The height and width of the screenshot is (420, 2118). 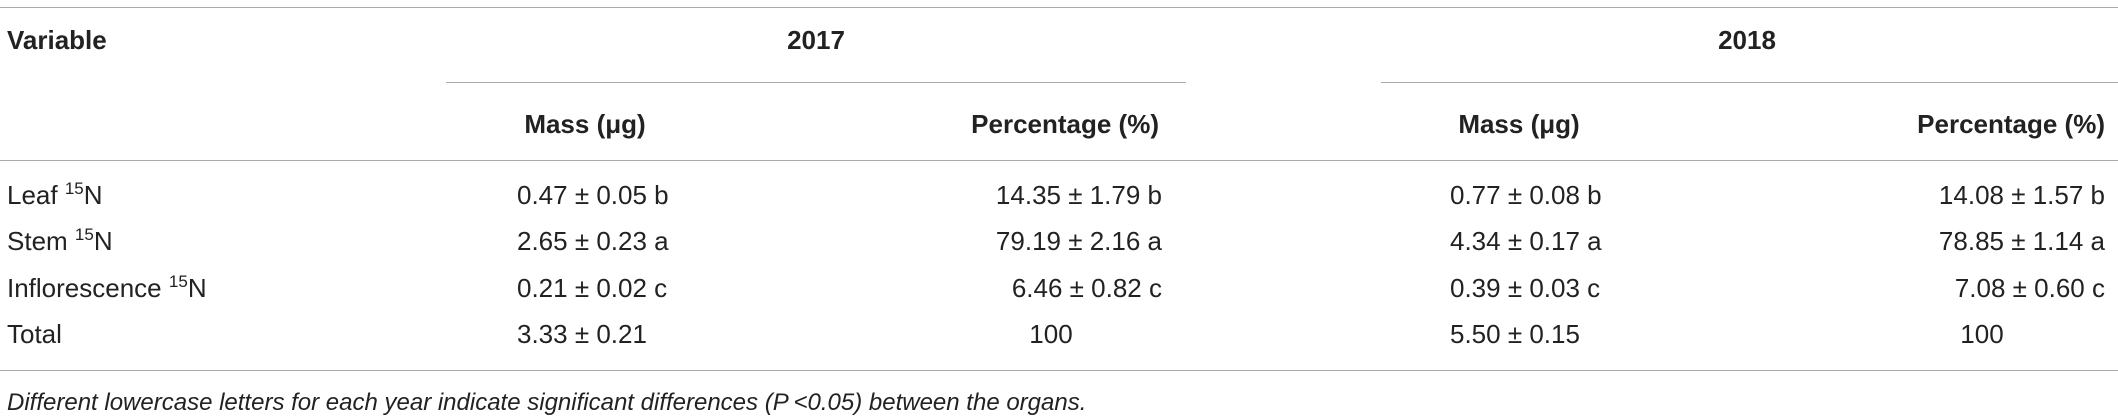 I want to click on cell: 7.08 ± 0.60 c, so click(x=2029, y=288).